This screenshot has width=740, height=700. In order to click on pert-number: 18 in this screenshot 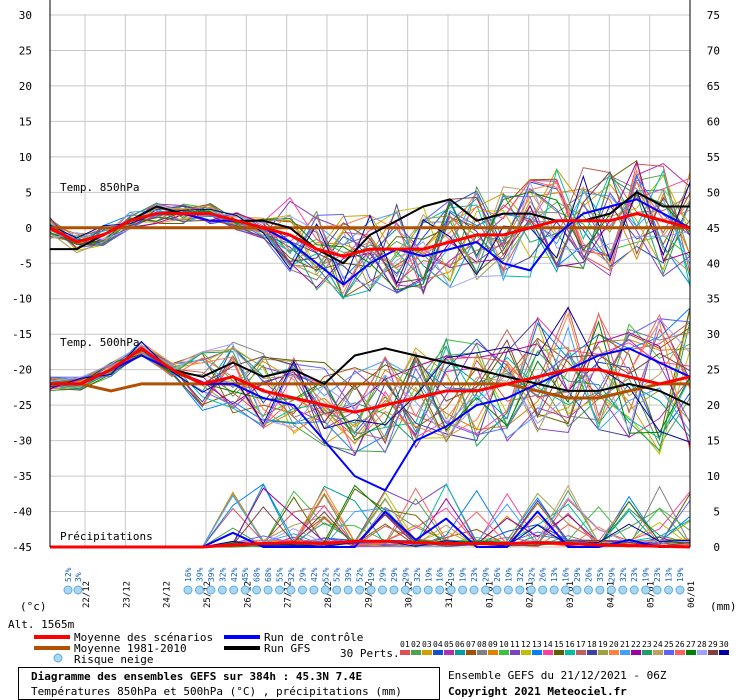, I will do `click(592, 644)`.